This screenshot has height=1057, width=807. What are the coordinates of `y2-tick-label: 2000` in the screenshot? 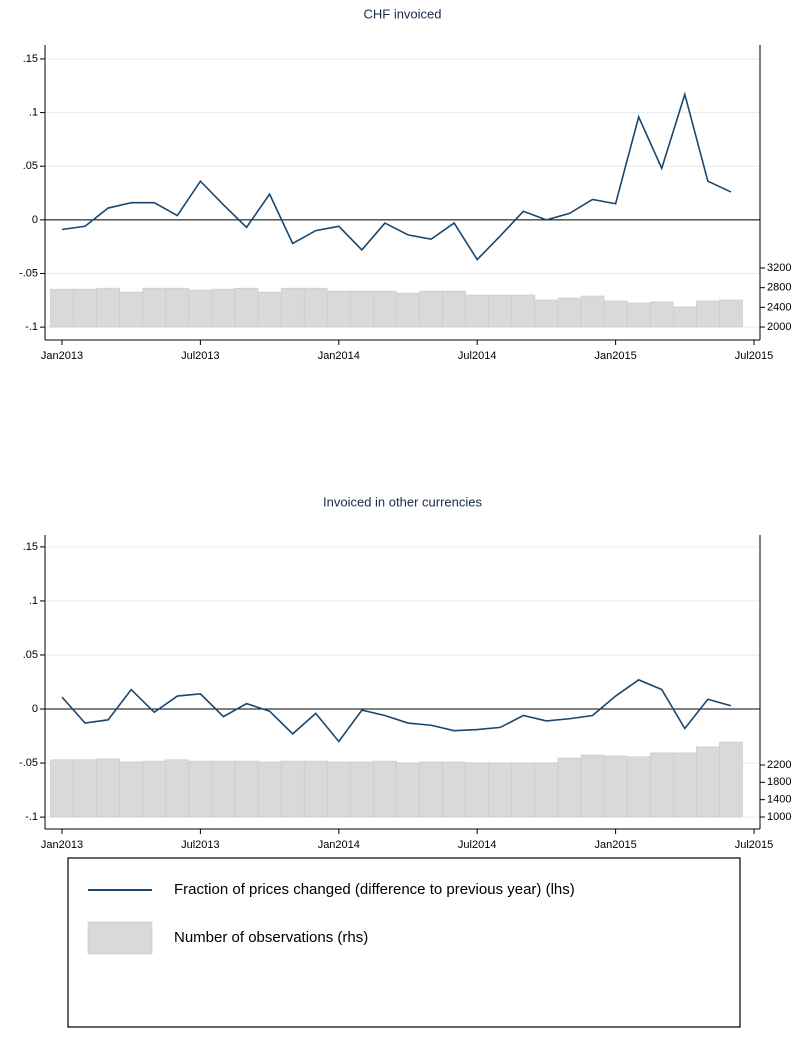 It's located at (779, 327).